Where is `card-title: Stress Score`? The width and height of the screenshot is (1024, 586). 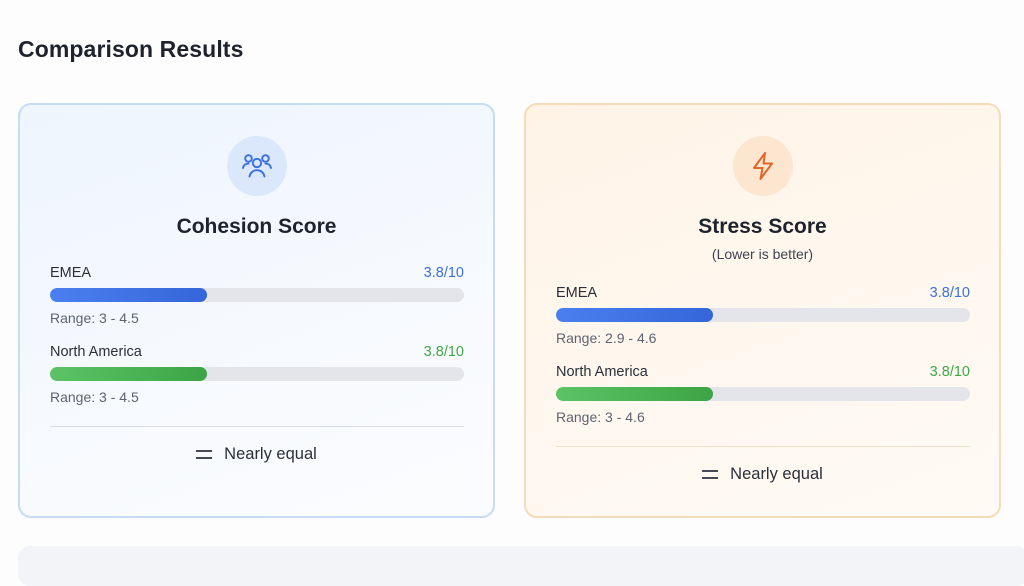 card-title: Stress Score is located at coordinates (762, 226).